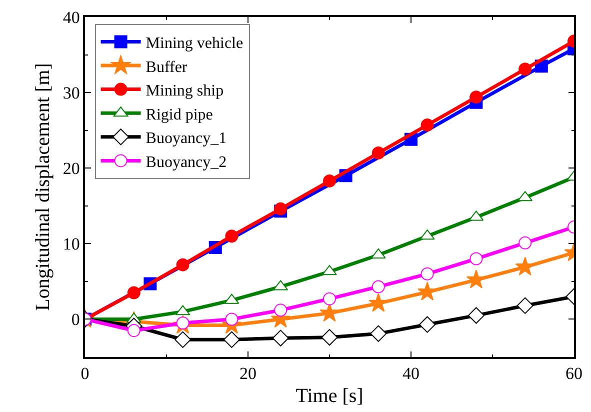 The width and height of the screenshot is (591, 412). I want to click on y-tick-label: 40, so click(71, 17).